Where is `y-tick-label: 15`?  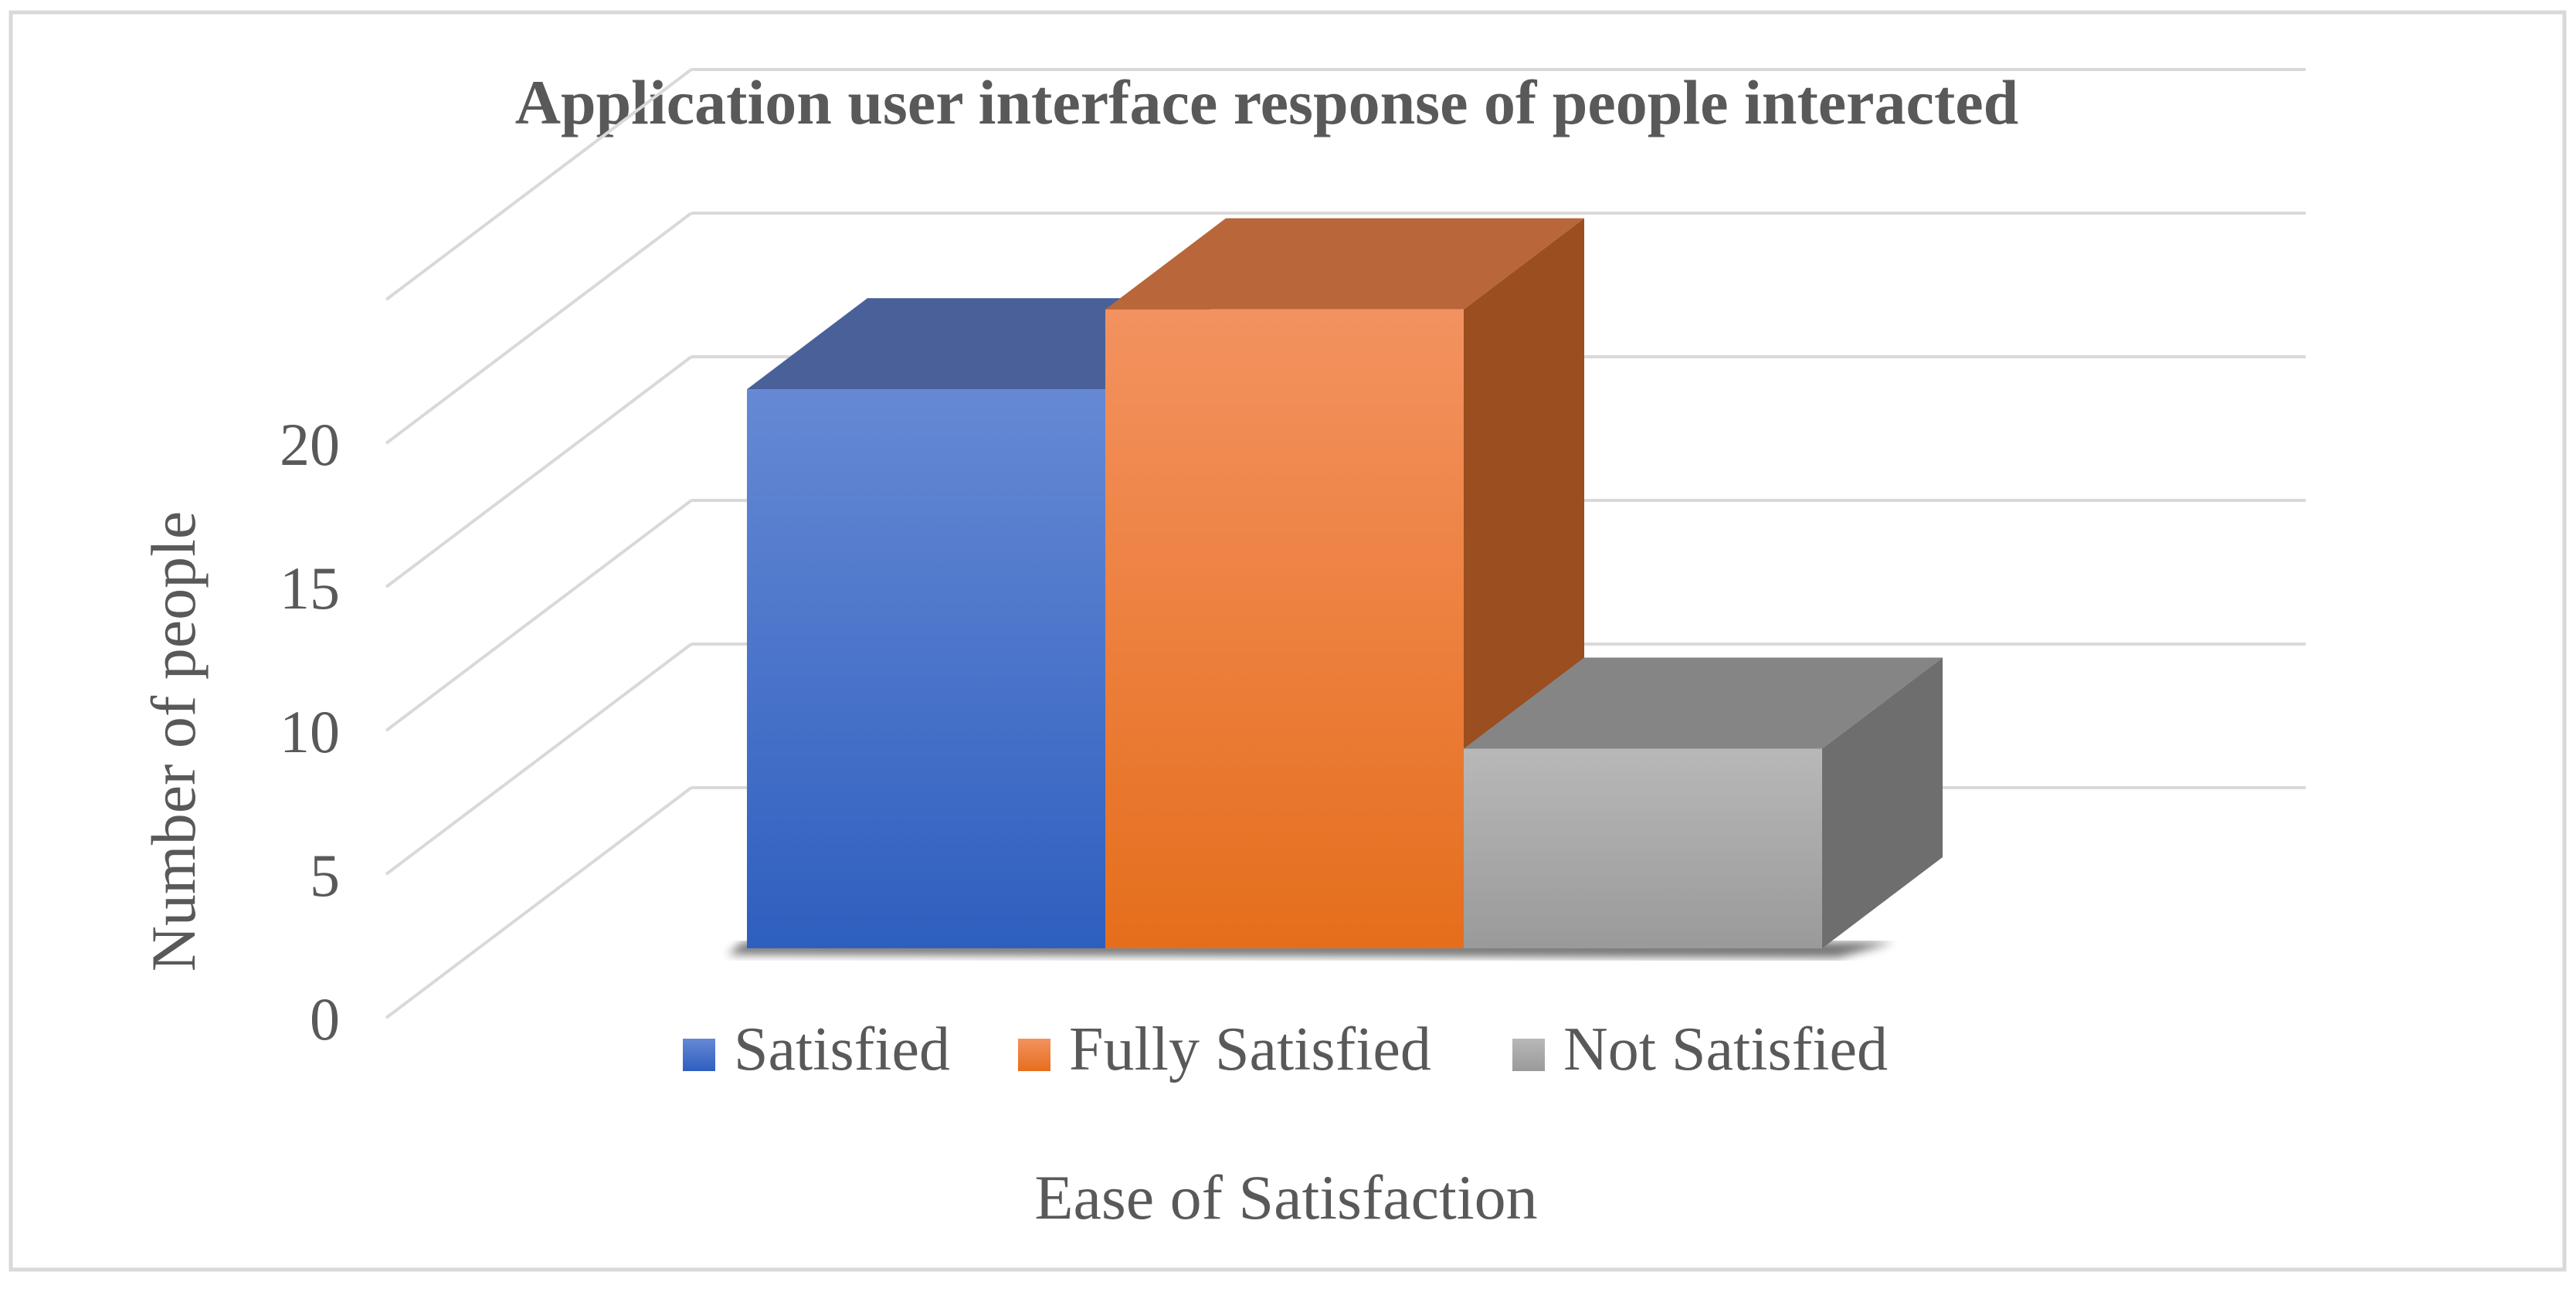
y-tick-label: 15 is located at coordinates (310, 588).